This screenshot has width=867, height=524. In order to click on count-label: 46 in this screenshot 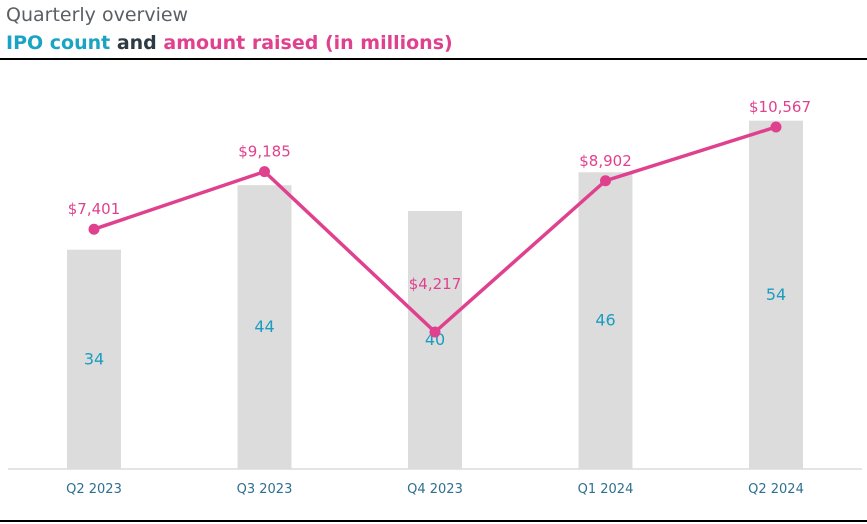, I will do `click(605, 320)`.